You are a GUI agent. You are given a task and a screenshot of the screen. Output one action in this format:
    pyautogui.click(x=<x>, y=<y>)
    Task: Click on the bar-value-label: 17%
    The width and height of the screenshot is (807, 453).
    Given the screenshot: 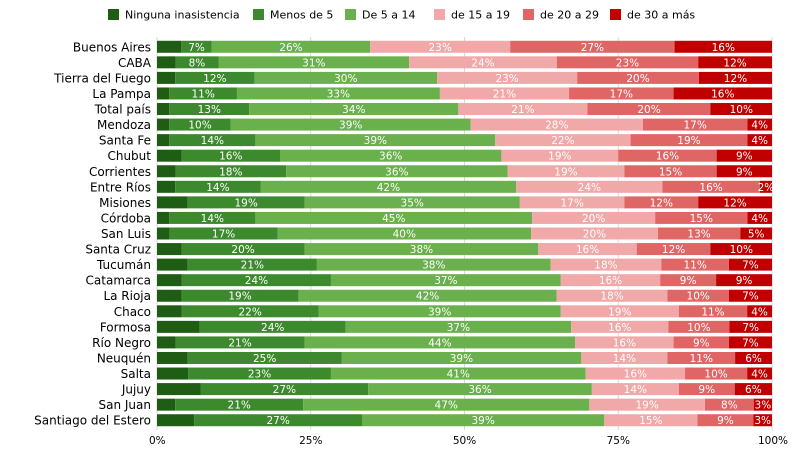 What is the action you would take?
    pyautogui.click(x=223, y=235)
    